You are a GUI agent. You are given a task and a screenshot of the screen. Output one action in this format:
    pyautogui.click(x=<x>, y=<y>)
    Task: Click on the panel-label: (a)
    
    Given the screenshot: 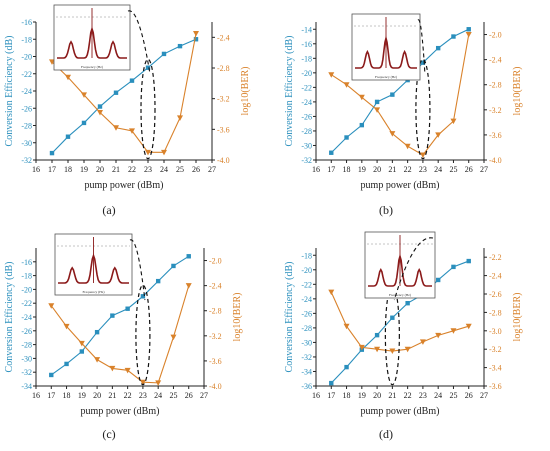 What is the action you would take?
    pyautogui.click(x=108, y=210)
    